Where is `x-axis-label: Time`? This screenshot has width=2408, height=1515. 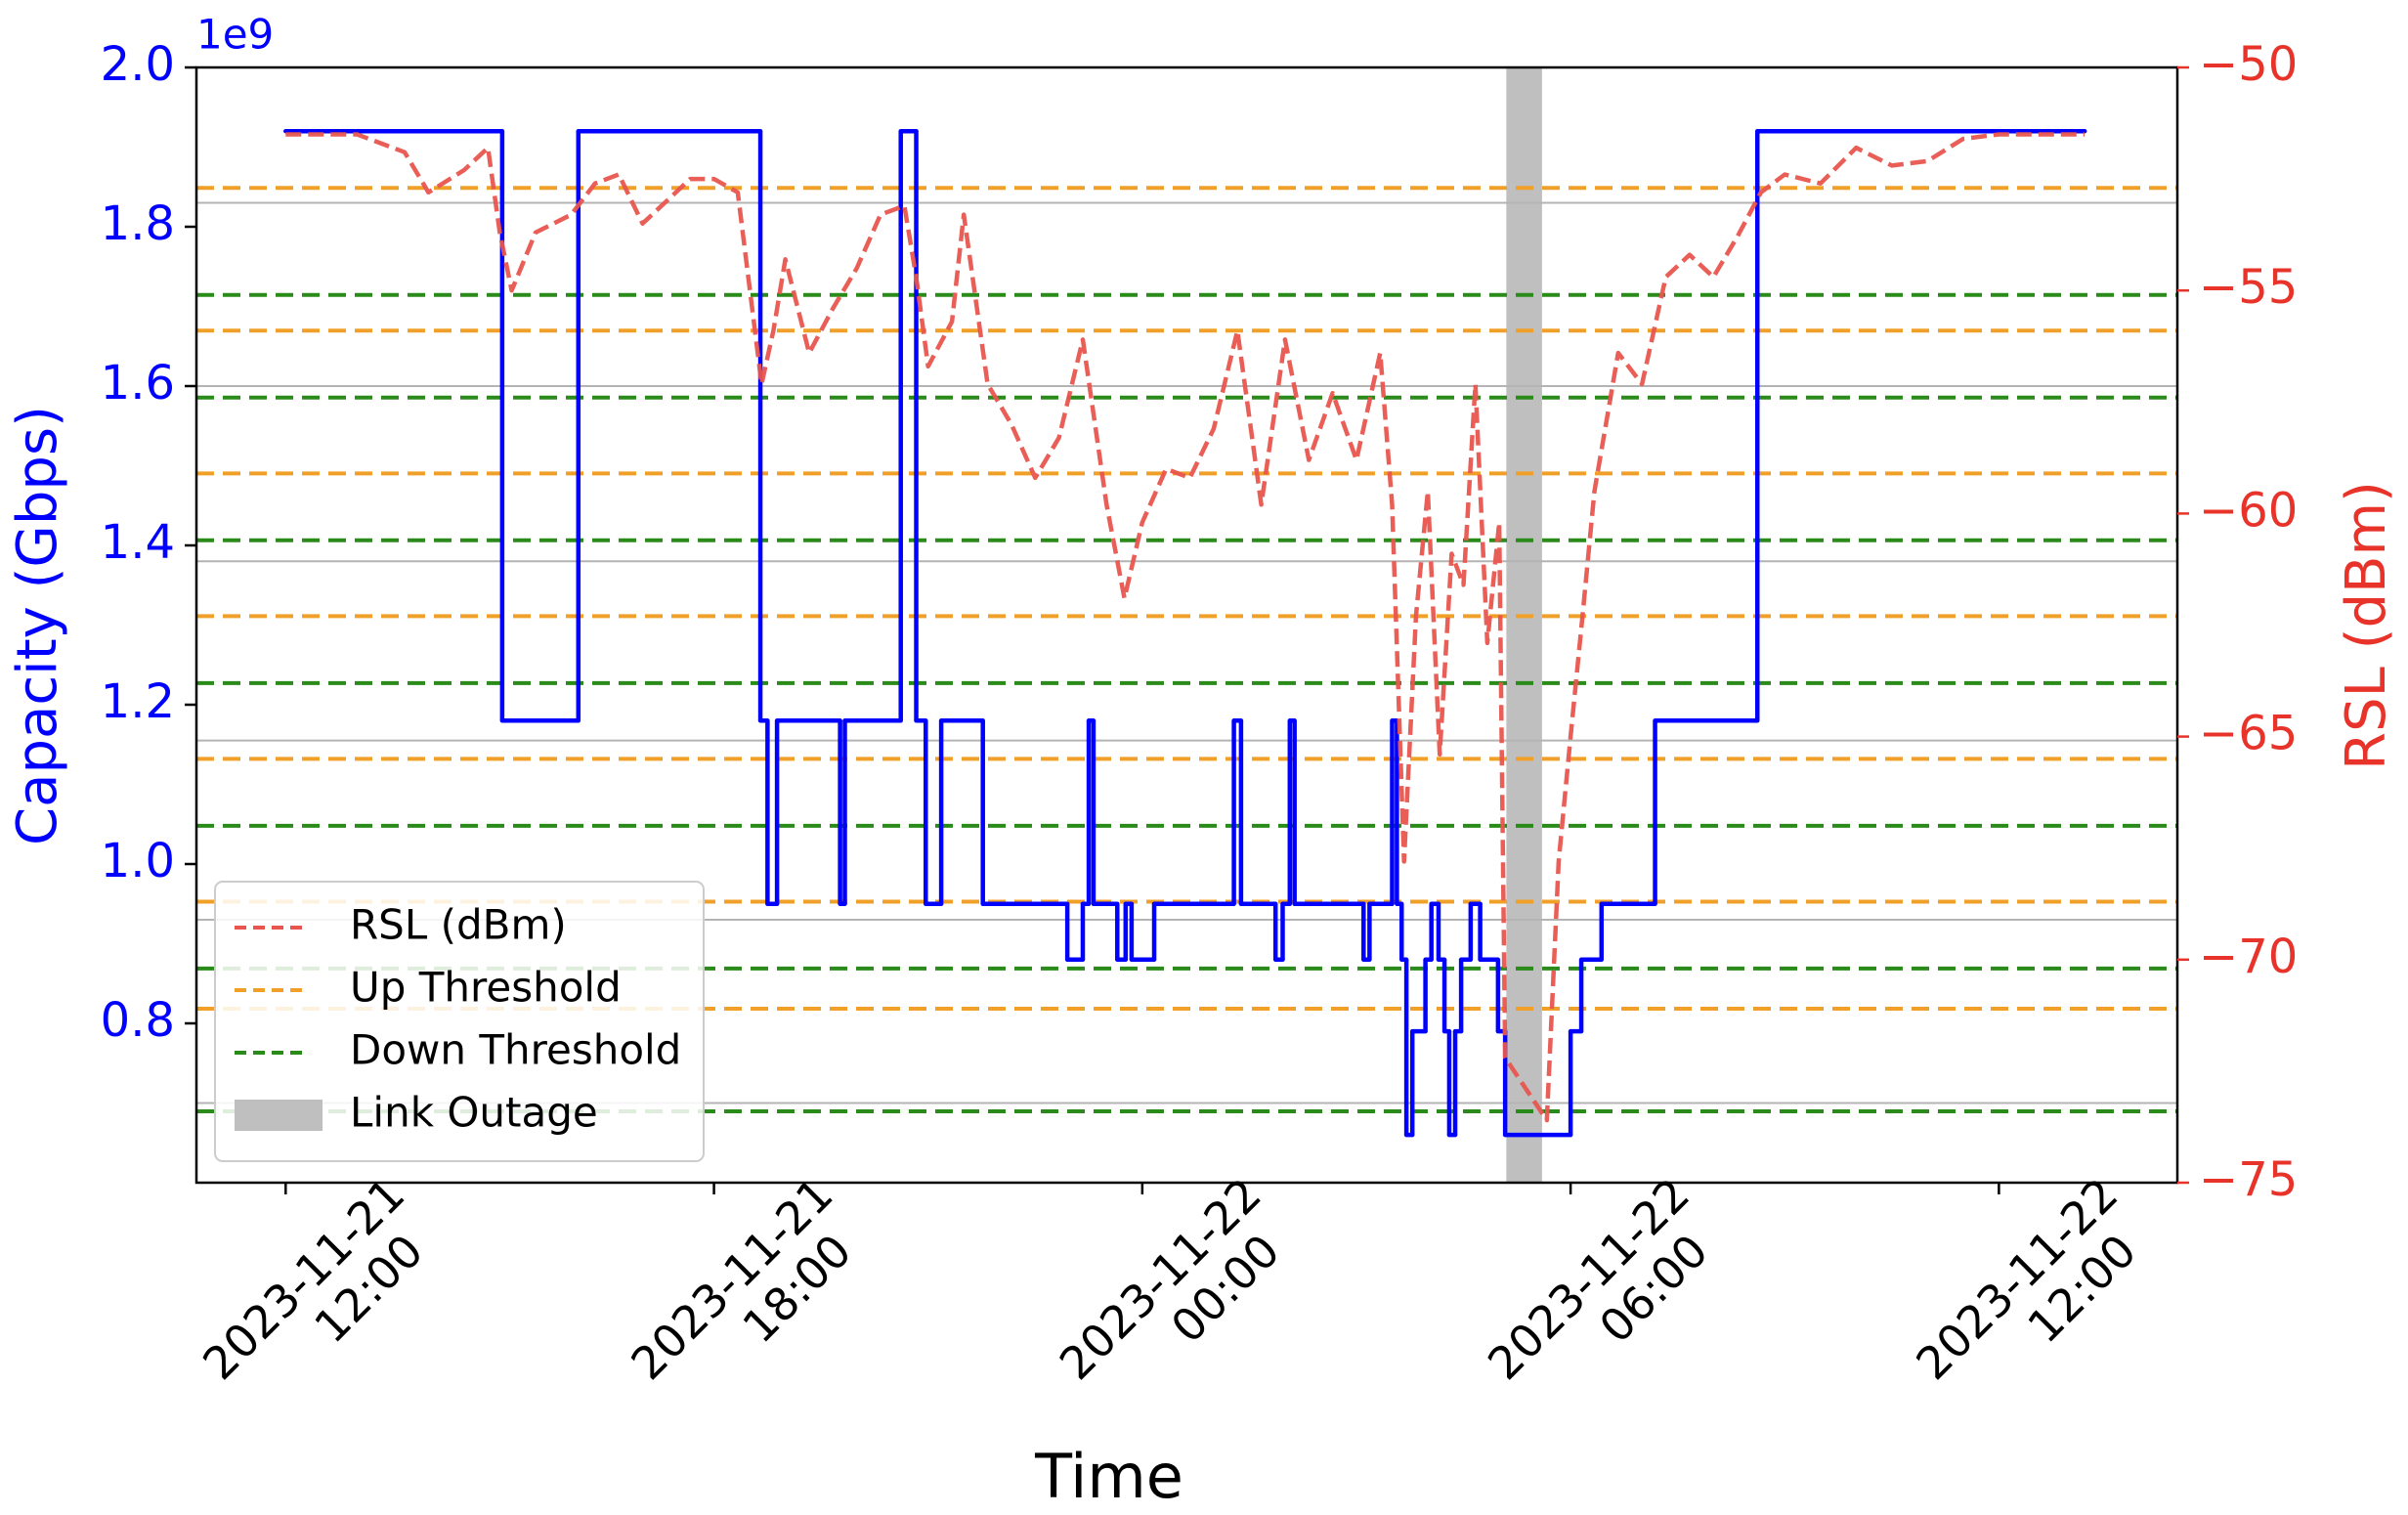 x-axis-label: Time is located at coordinates (1108, 1476).